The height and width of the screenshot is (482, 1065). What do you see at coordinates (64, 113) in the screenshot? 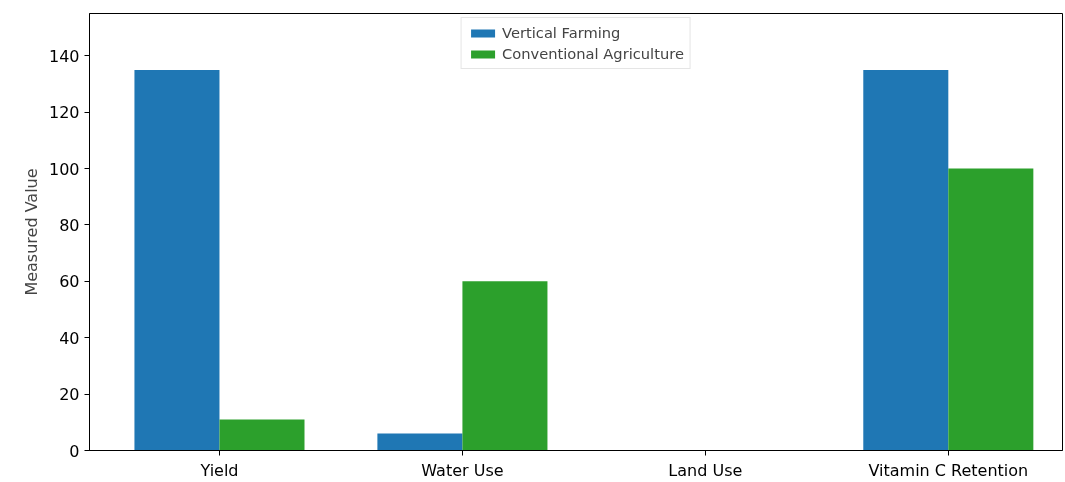
I see `y-tick-label: 120` at bounding box center [64, 113].